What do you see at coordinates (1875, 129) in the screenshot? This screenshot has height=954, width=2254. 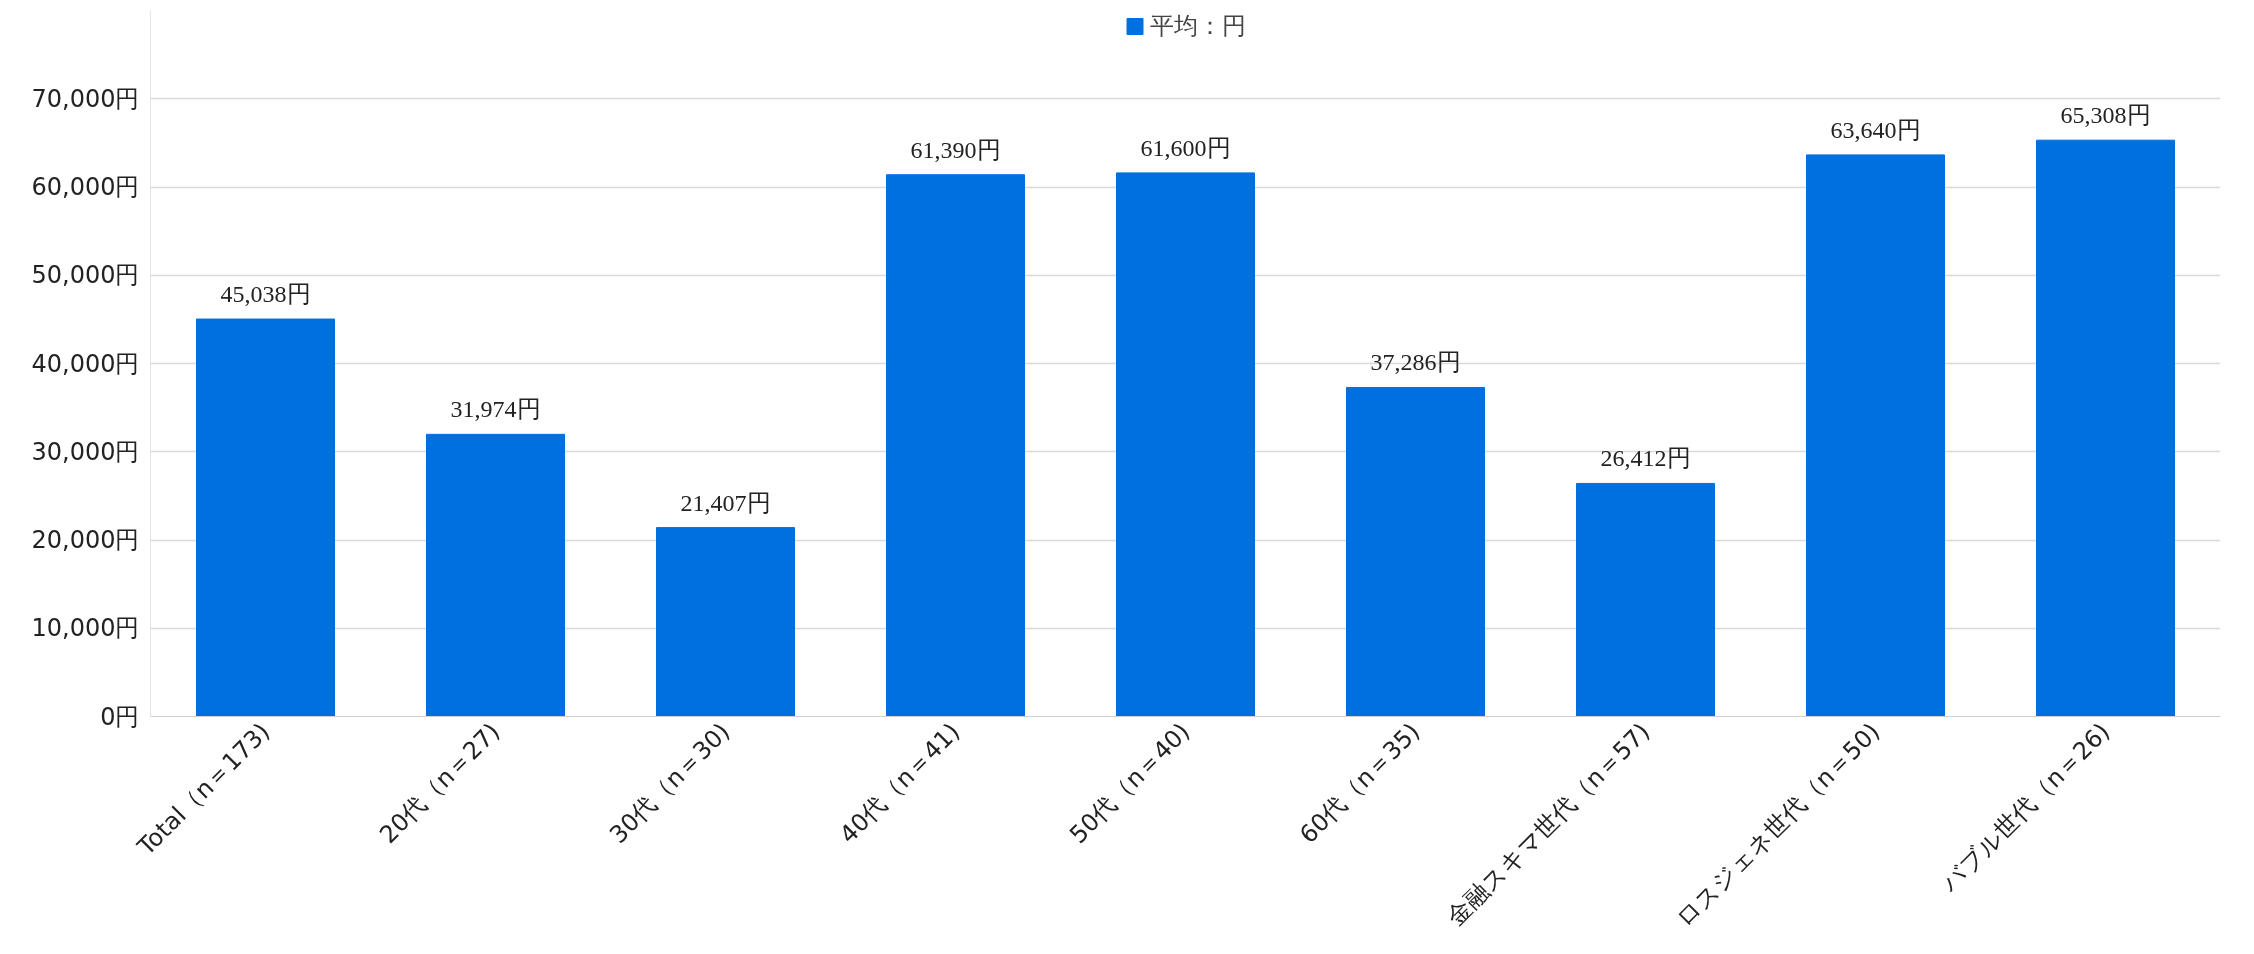 I see `data-label: 63,640円` at bounding box center [1875, 129].